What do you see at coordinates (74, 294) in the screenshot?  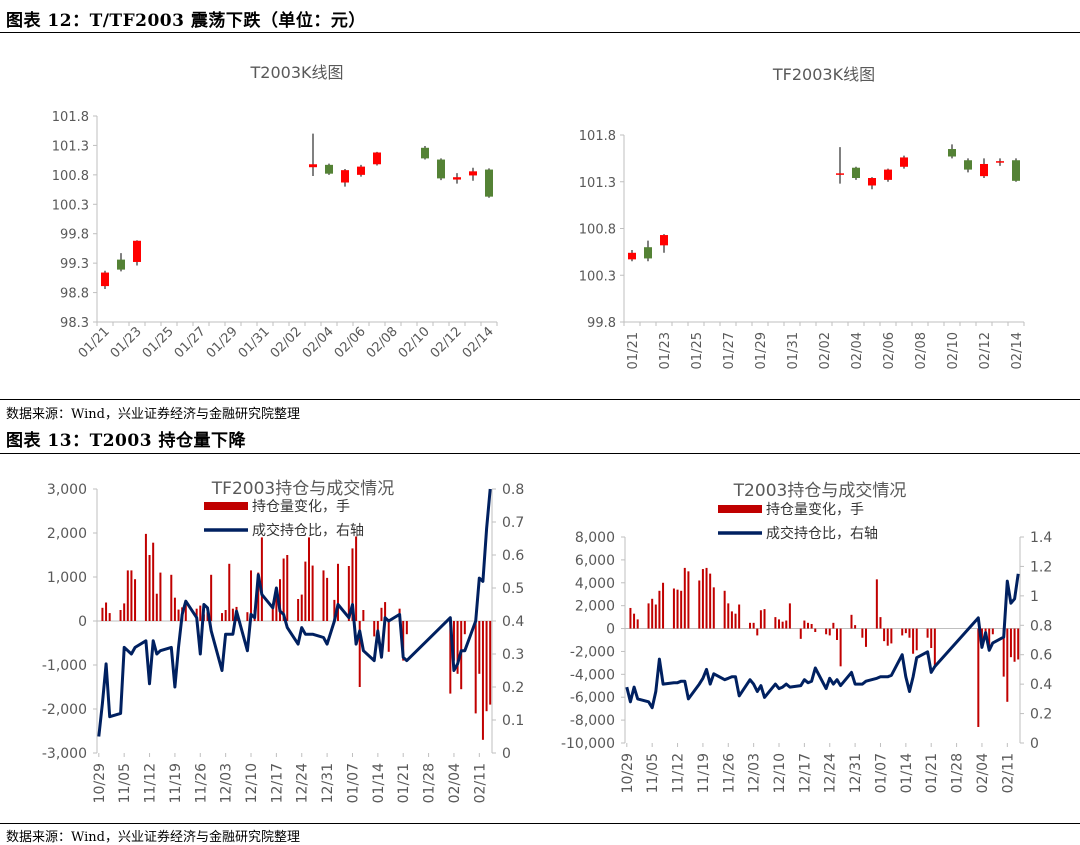 I see `y-tick-label: 98.8` at bounding box center [74, 294].